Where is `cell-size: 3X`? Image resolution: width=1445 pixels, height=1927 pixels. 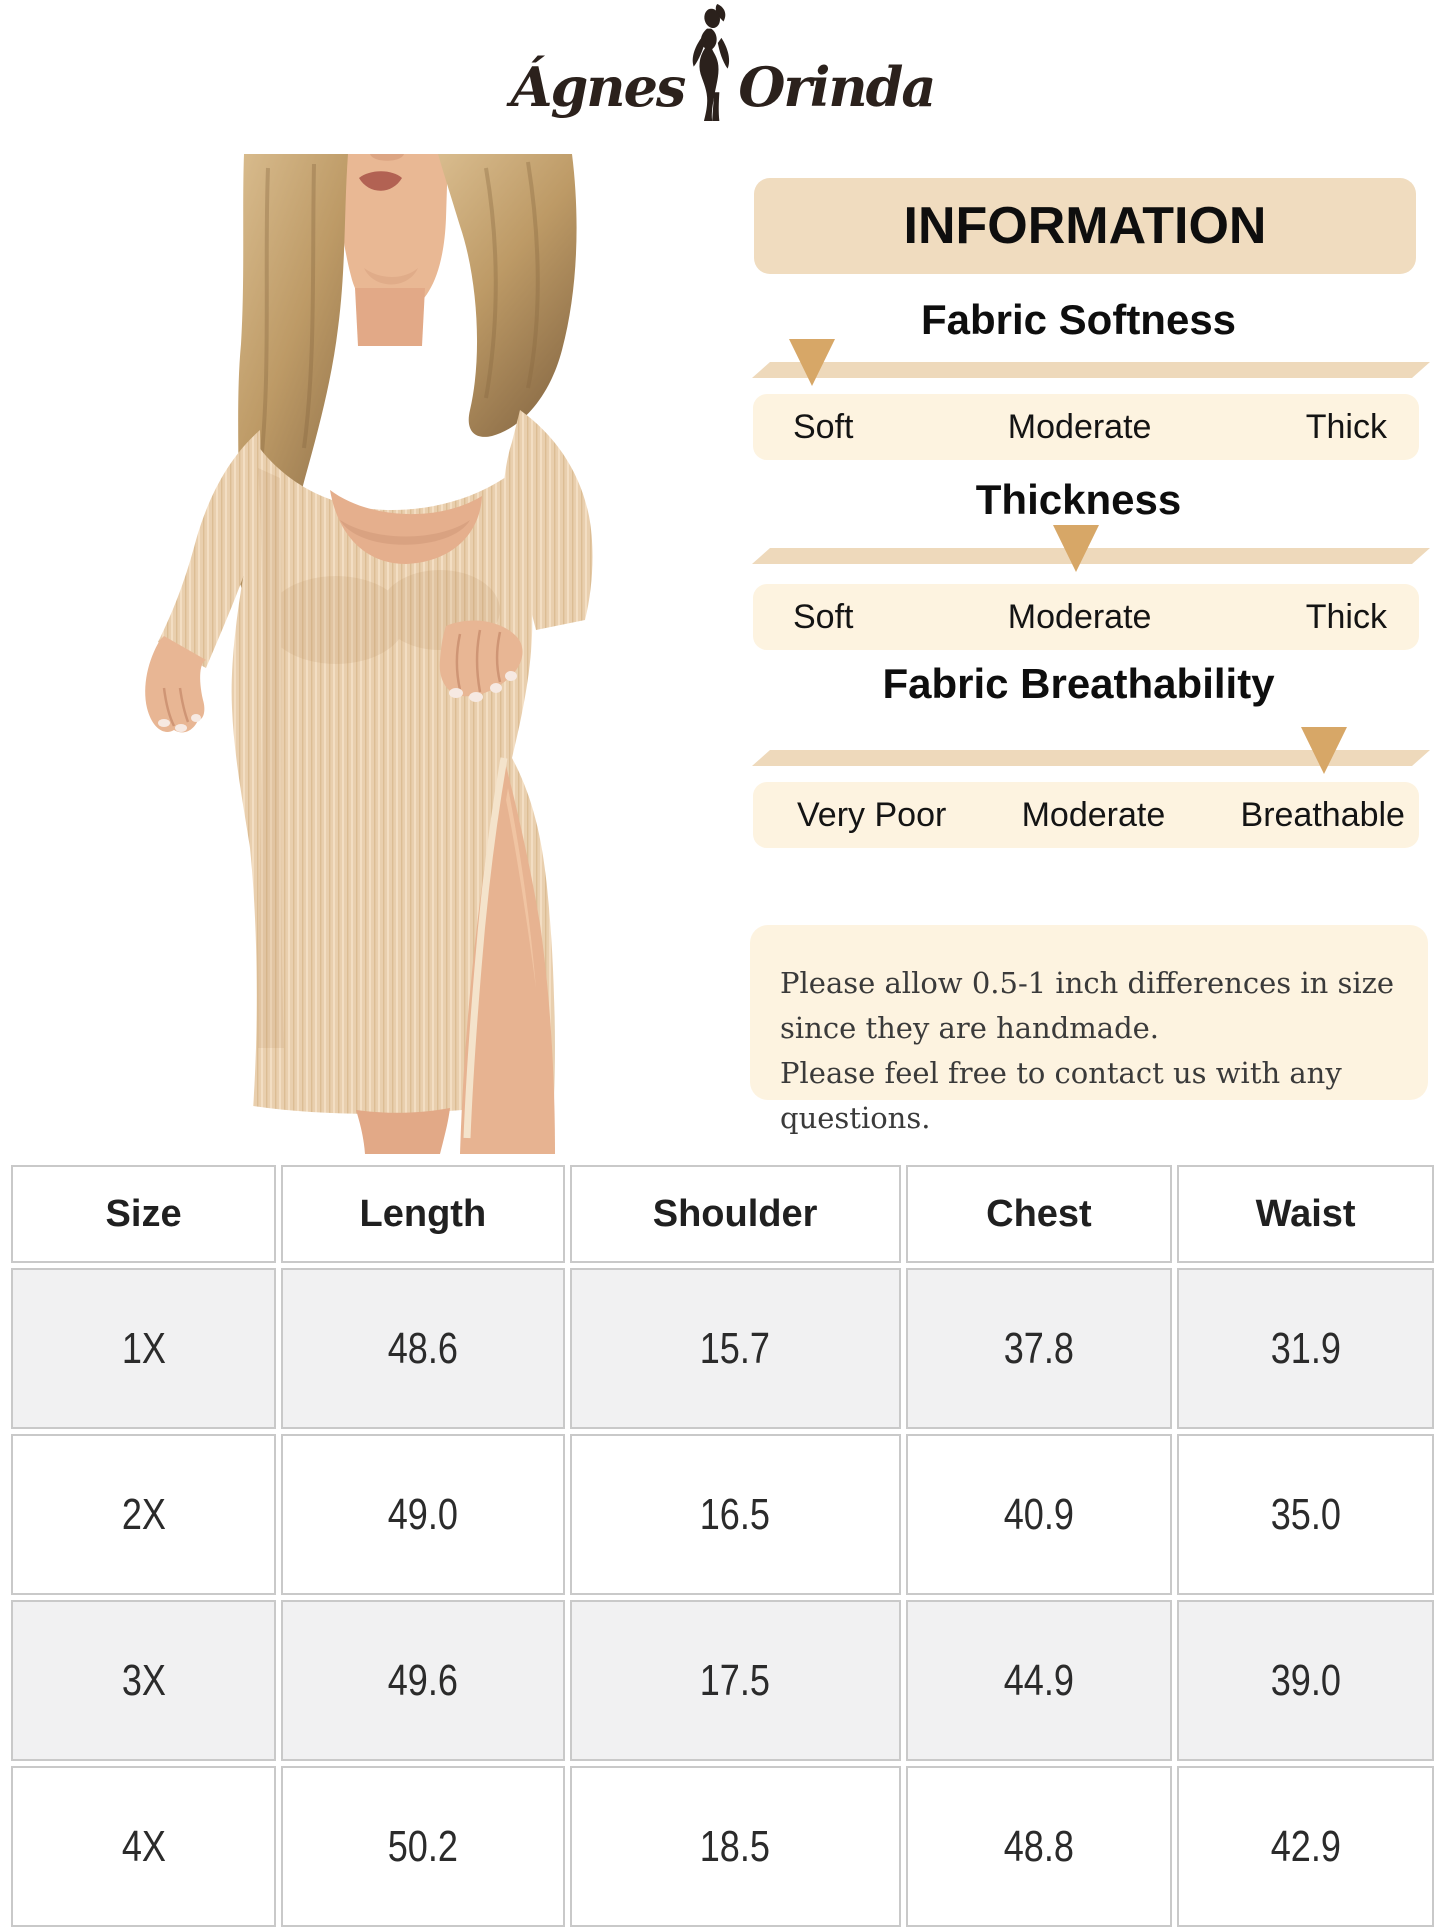 cell-size: 3X is located at coordinates (144, 1680).